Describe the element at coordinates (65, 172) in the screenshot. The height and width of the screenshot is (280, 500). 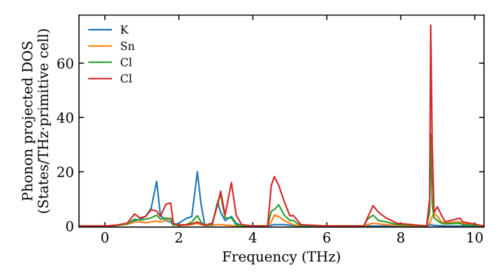
I see `y-tick-label: 20` at that location.